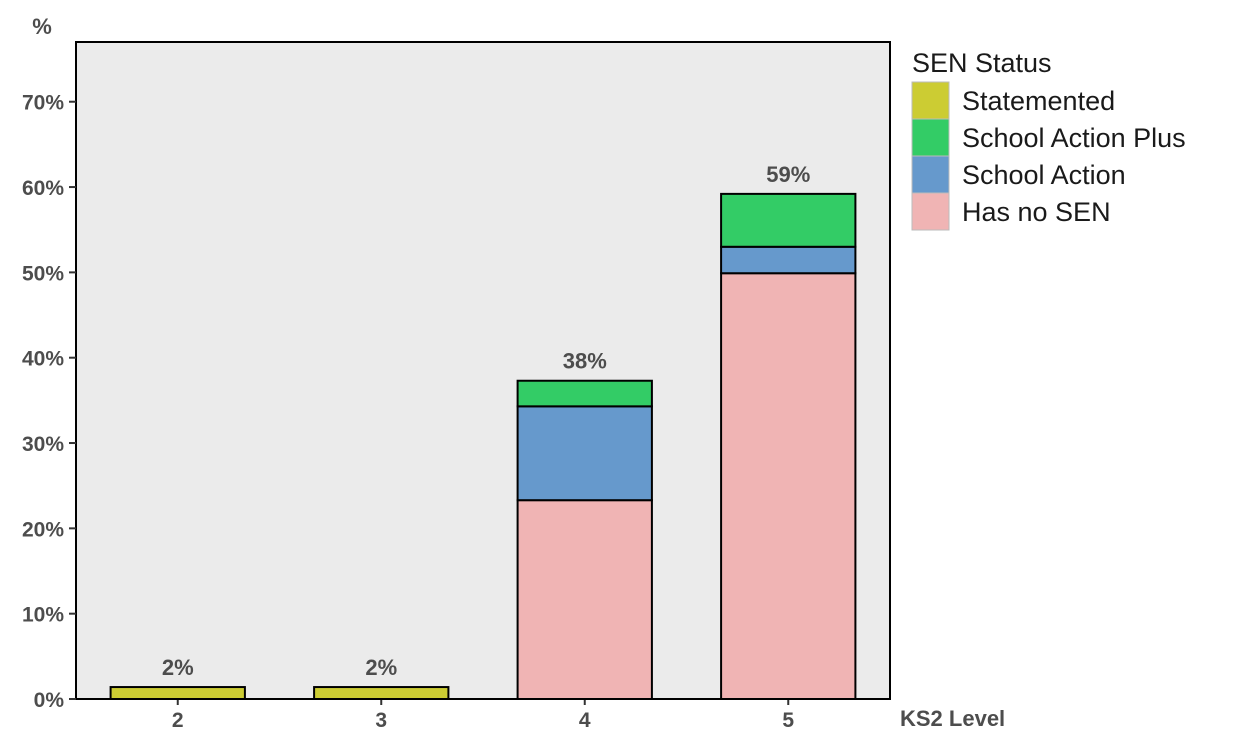  Describe the element at coordinates (43, 615) in the screenshot. I see `y-tick-label: 10%` at that location.